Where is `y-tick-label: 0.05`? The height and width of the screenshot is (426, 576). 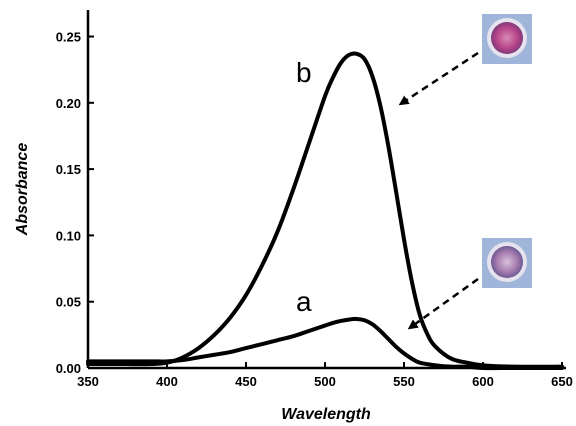
y-tick-label: 0.05 is located at coordinates (68, 302).